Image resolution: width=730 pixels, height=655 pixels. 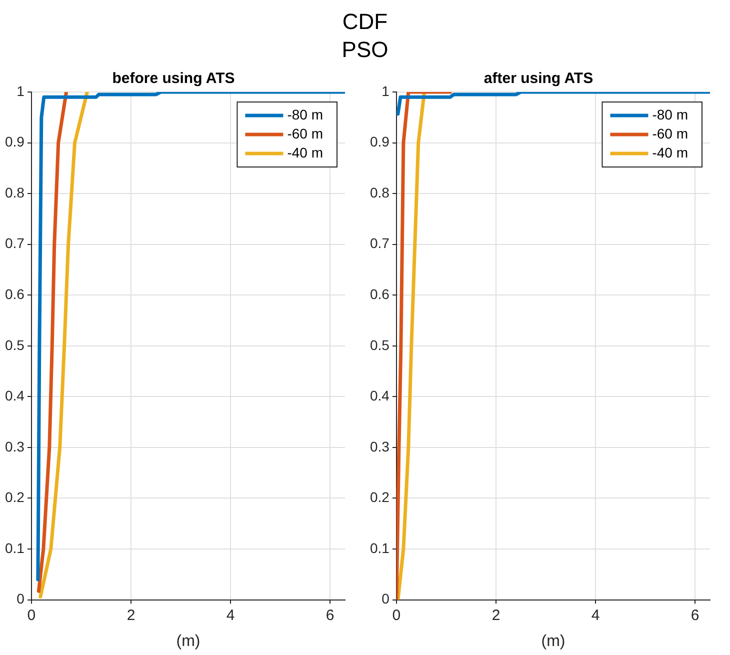 I want to click on text: PSO, so click(x=365, y=50).